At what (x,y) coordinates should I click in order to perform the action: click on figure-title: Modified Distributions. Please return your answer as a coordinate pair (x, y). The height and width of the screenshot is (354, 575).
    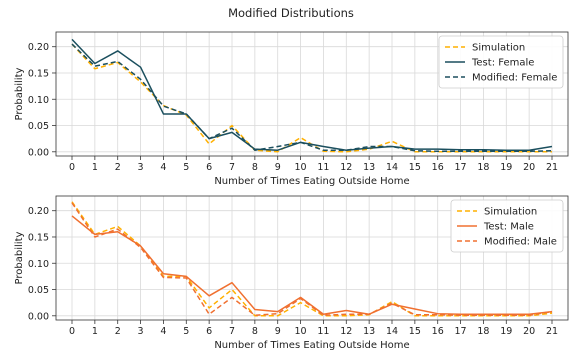
    Looking at the image, I should click on (291, 13).